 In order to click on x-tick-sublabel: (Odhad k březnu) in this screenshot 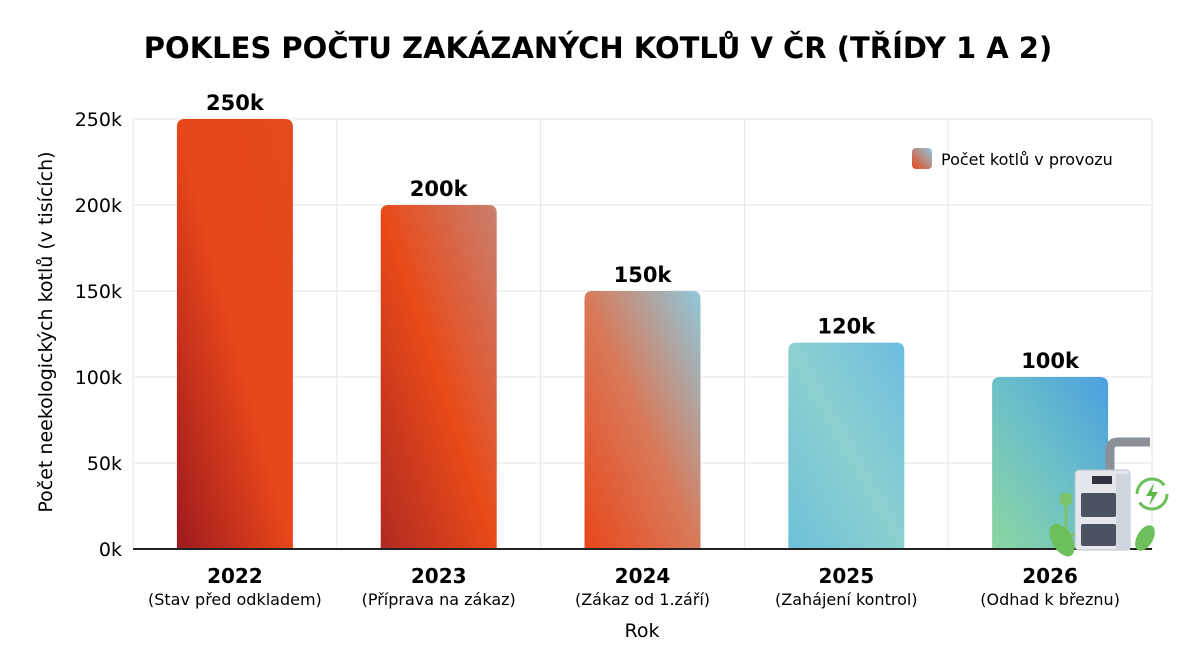, I will do `click(1050, 599)`.